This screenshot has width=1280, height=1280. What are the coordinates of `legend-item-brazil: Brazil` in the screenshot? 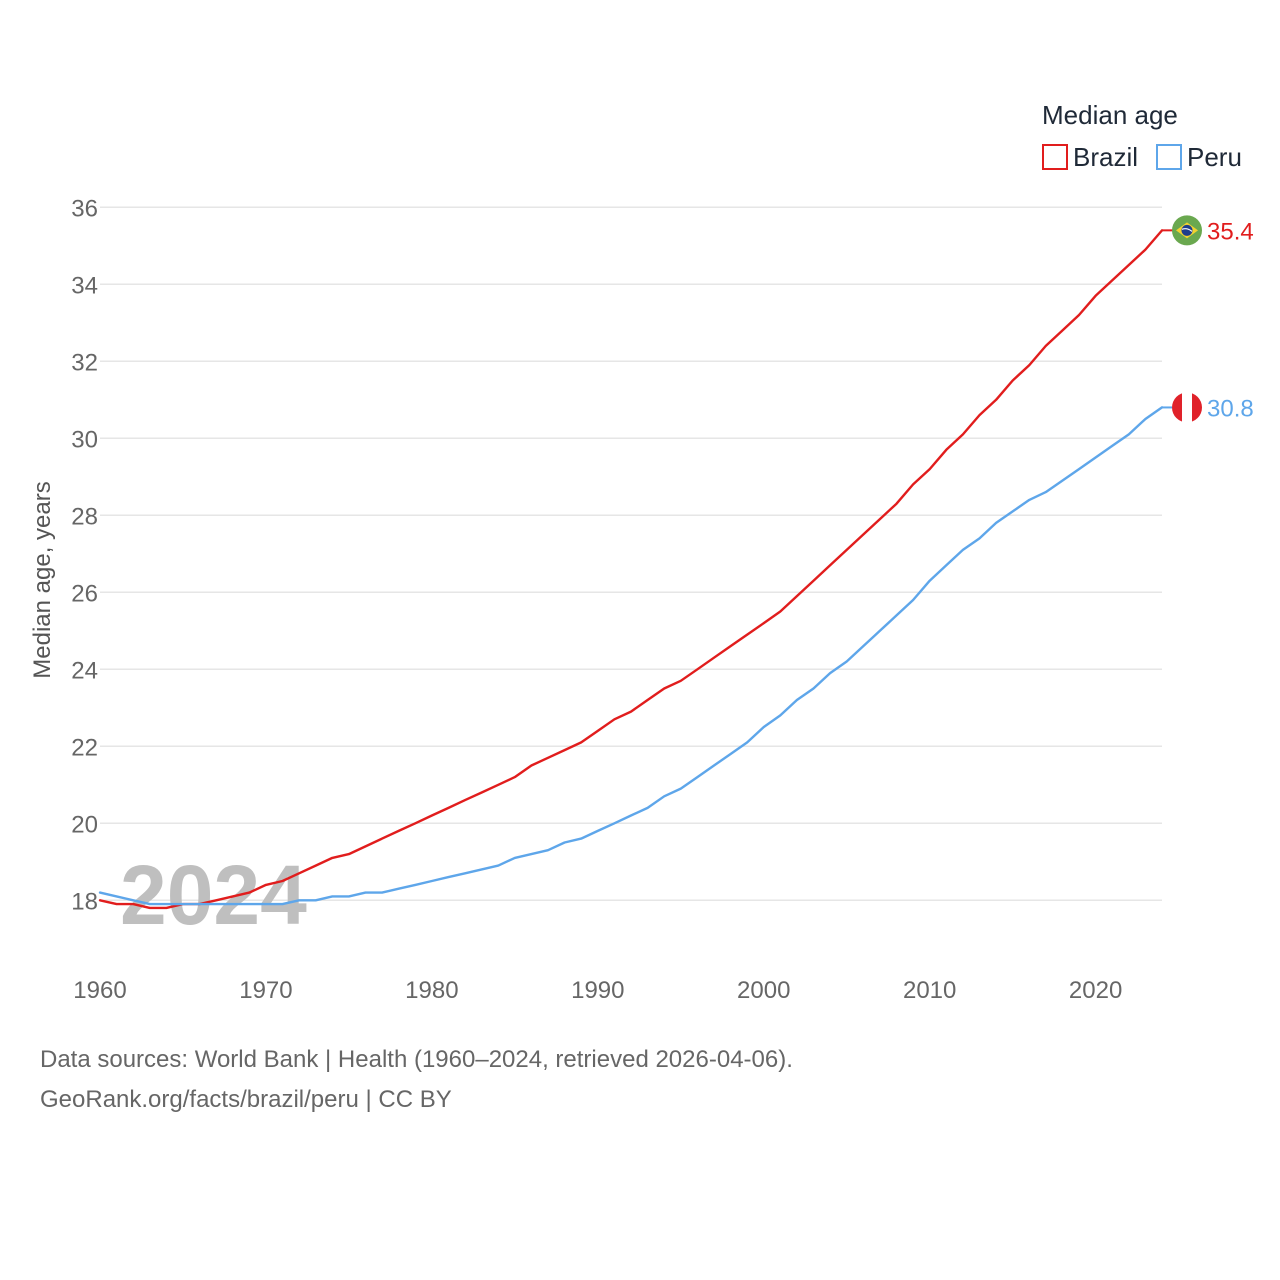 It's located at (1090, 157).